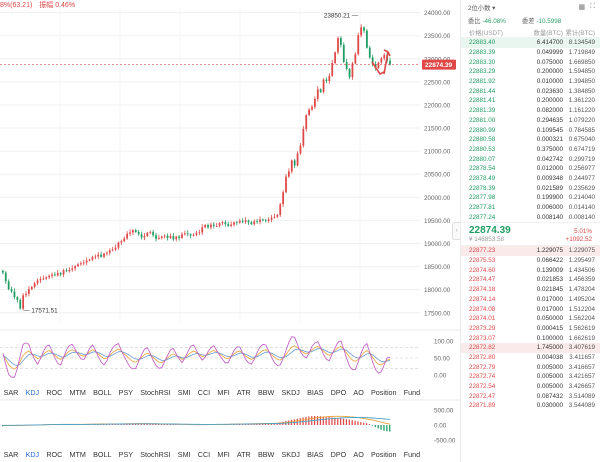  What do you see at coordinates (530, 111) in the screenshot?
I see `bid-row: 22881.39 0.082000 1.161220` at bounding box center [530, 111].